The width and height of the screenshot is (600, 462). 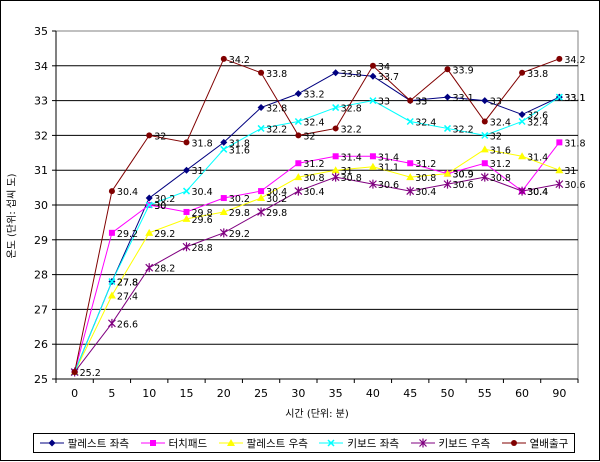 I want to click on y-tick-label: 28, so click(x=41, y=275).